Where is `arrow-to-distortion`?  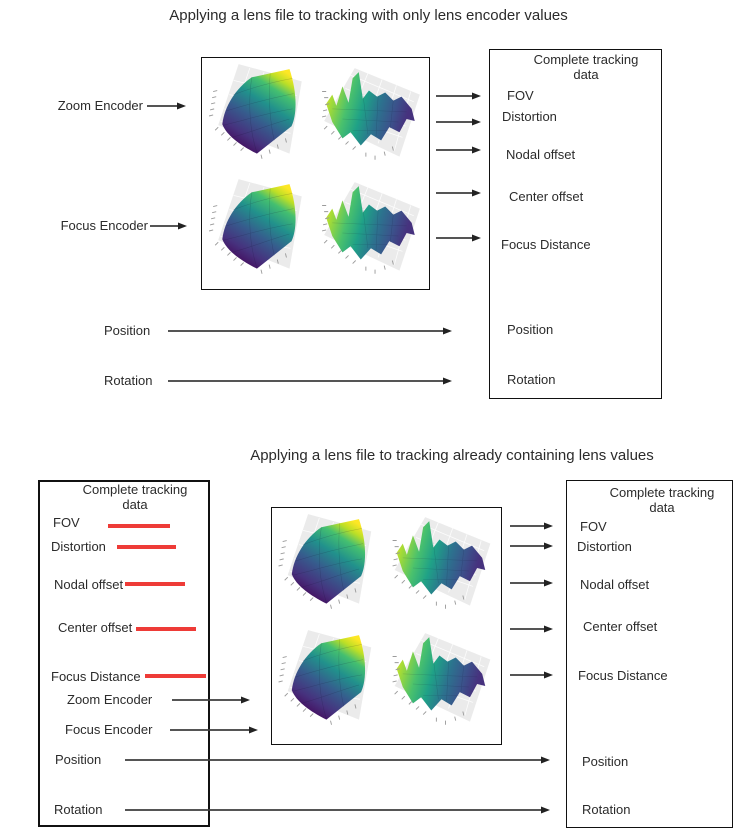 arrow-to-distortion is located at coordinates (458, 122).